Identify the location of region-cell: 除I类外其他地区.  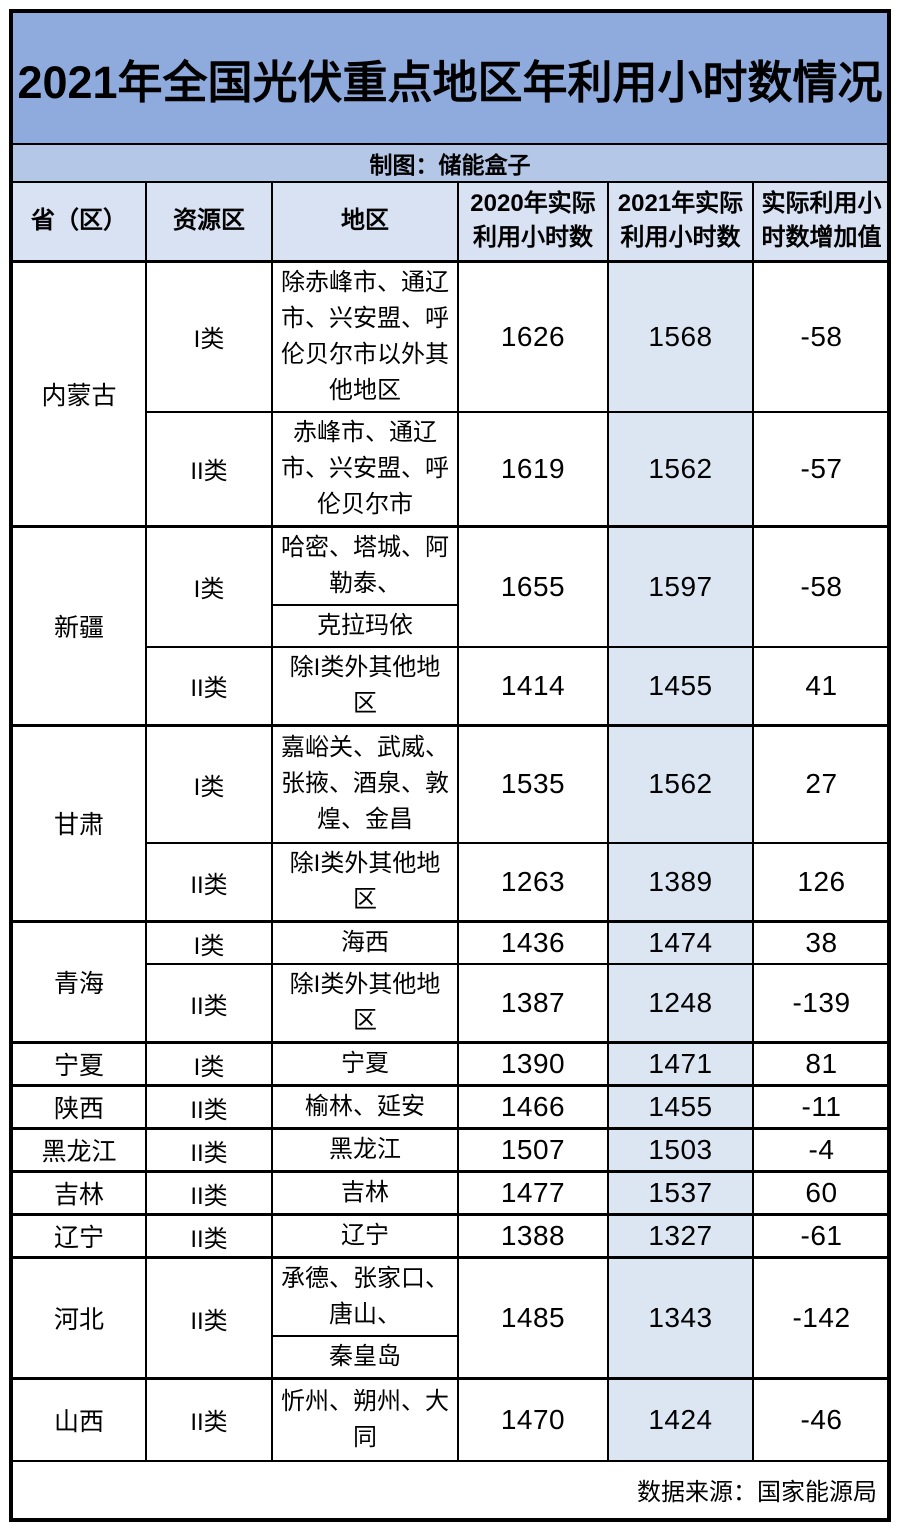
(365, 1003).